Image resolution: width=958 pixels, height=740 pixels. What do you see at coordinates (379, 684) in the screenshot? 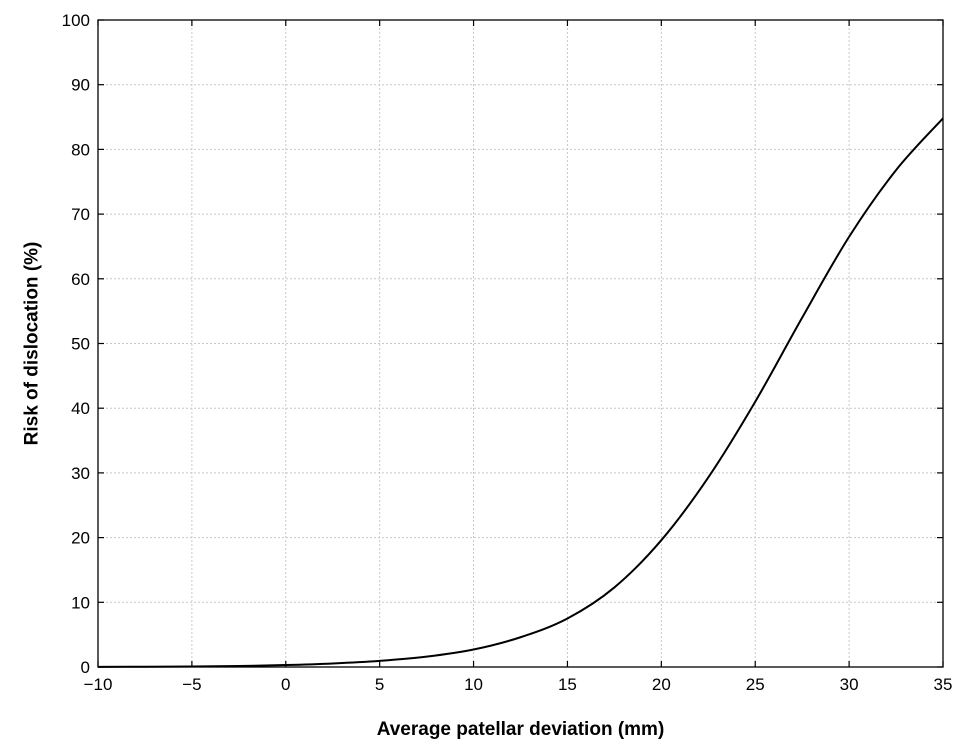
I see `x-tick-label: 5` at bounding box center [379, 684].